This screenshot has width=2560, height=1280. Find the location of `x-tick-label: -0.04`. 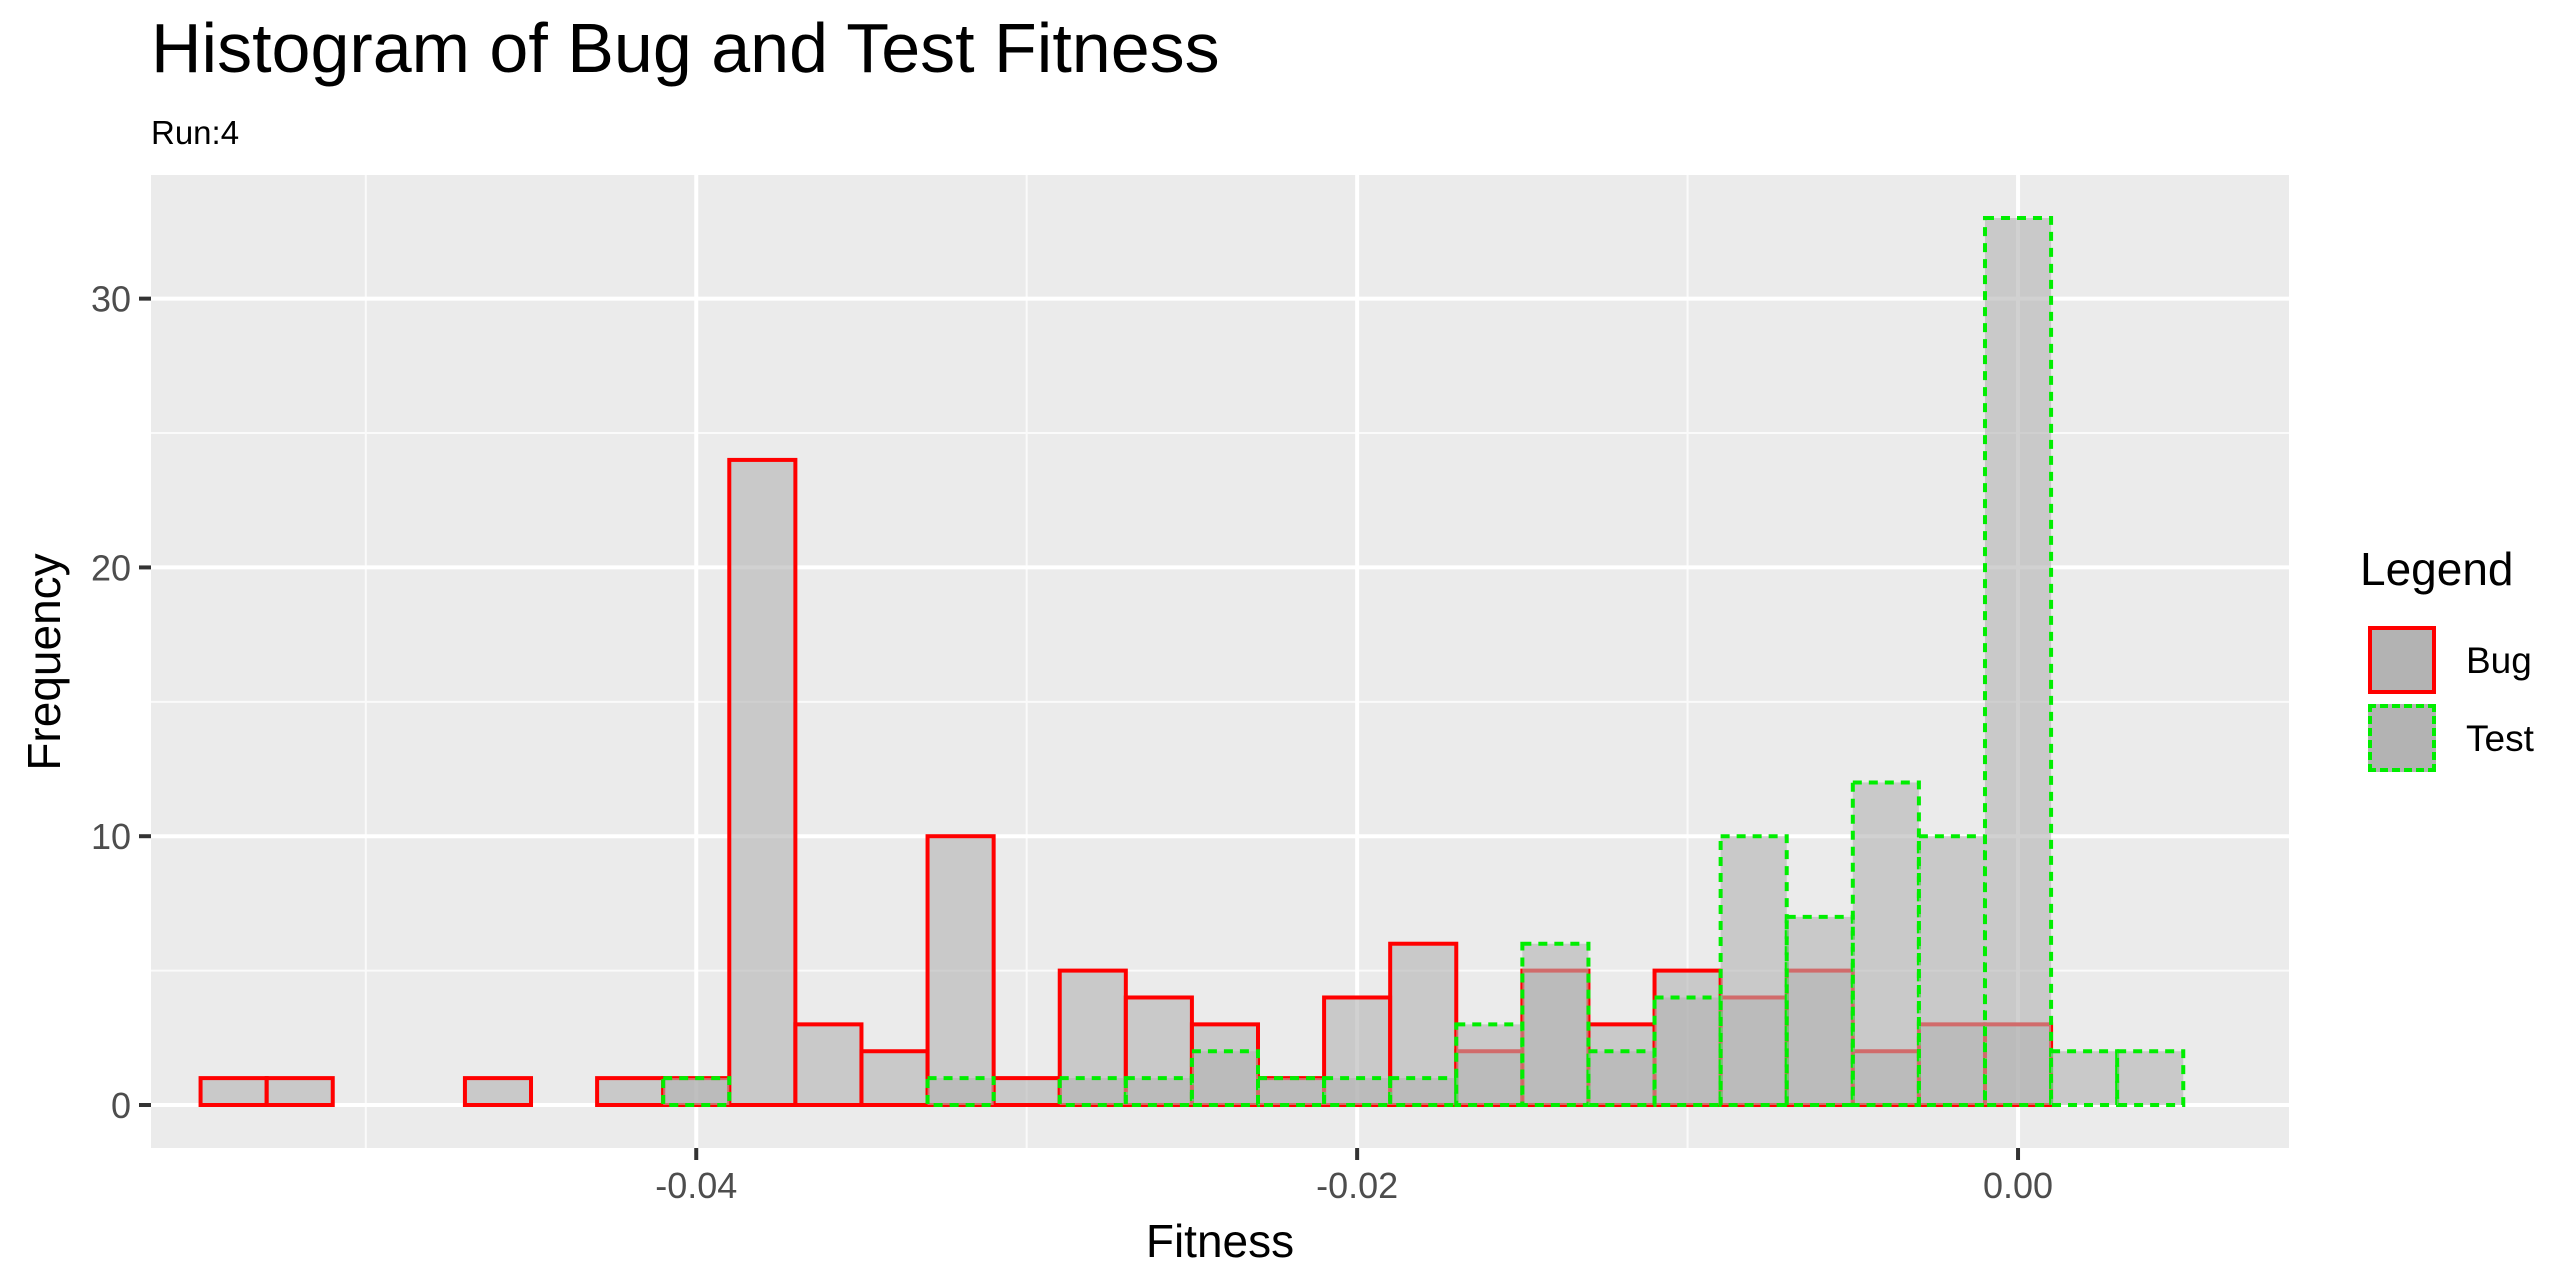

x-tick-label: -0.04 is located at coordinates (696, 1185).